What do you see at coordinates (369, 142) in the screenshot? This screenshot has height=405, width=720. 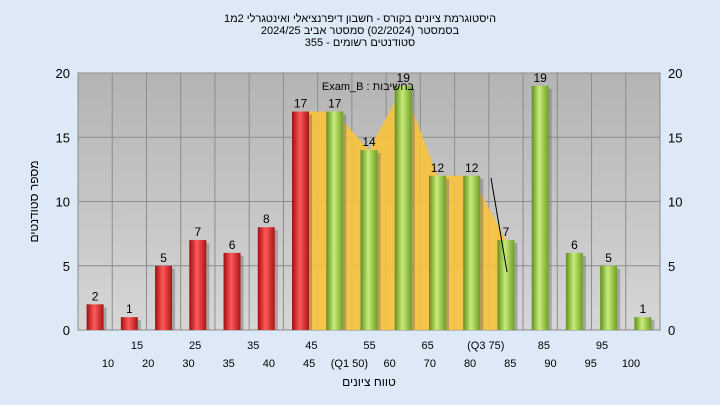 I see `bar-value-label: 14` at bounding box center [369, 142].